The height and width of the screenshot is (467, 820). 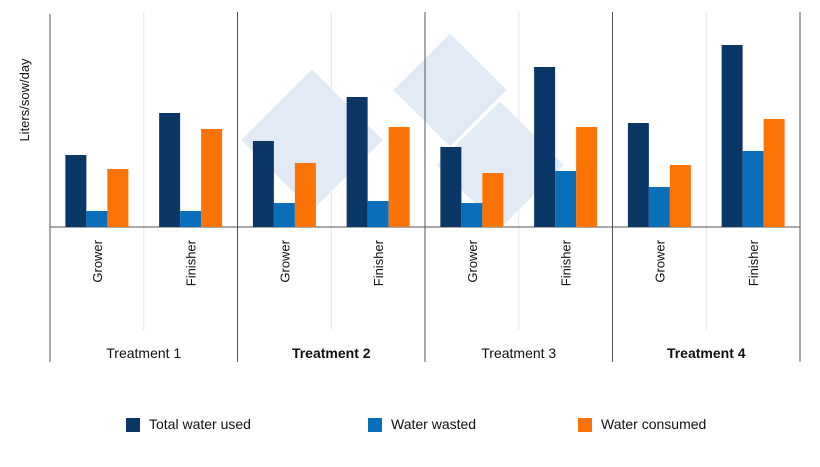 I want to click on group-label: Treatment 3, so click(x=518, y=353).